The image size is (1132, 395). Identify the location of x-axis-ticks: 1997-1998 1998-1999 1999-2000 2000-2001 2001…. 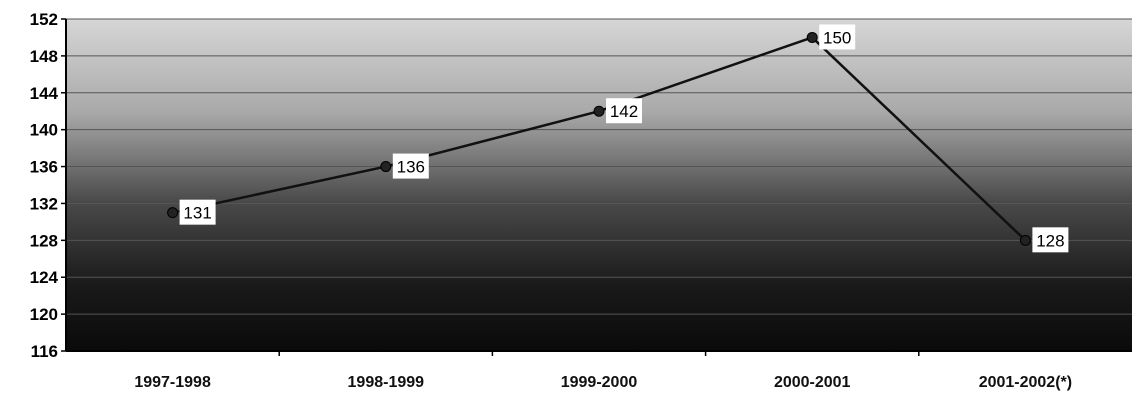
(603, 371).